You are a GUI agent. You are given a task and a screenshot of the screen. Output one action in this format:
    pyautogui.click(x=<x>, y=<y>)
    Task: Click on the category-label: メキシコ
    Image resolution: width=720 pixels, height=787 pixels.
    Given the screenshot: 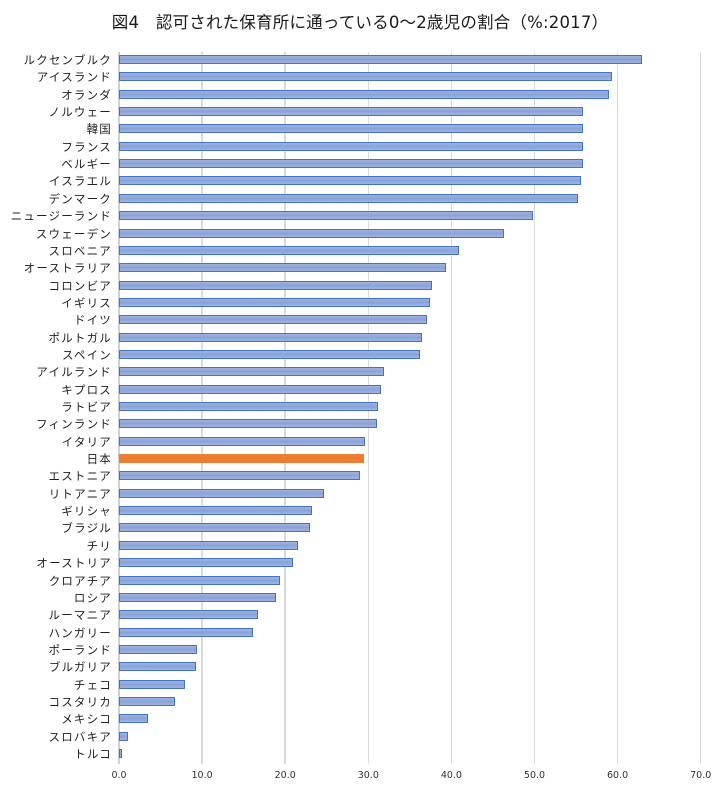 What is the action you would take?
    pyautogui.click(x=86, y=719)
    